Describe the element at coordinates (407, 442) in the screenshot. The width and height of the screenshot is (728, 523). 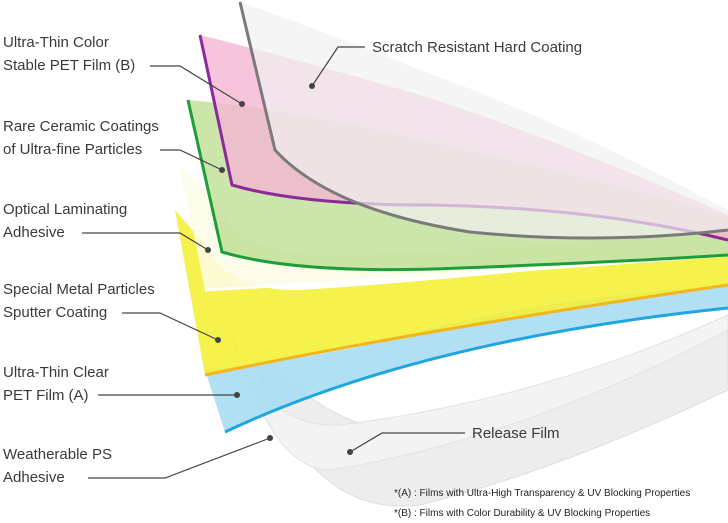
I see `leader-line-release` at that location.